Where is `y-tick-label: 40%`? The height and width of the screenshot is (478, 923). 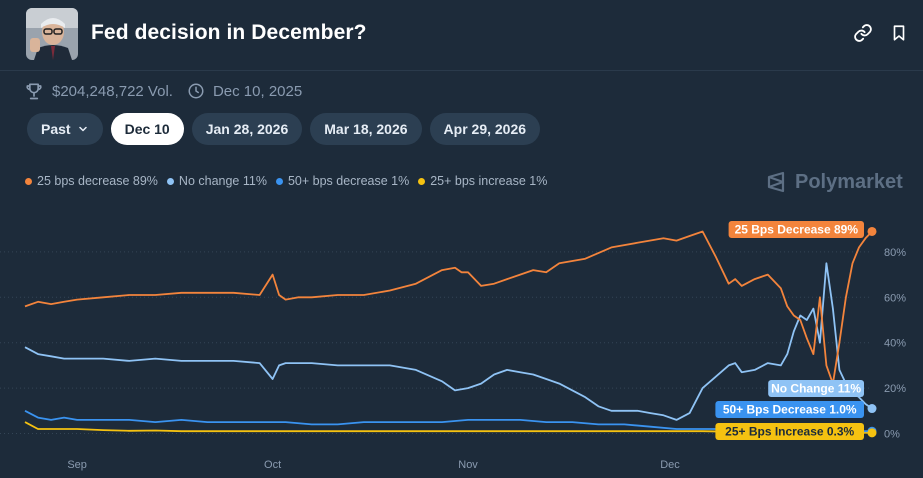
y-tick-label: 40% is located at coordinates (895, 344).